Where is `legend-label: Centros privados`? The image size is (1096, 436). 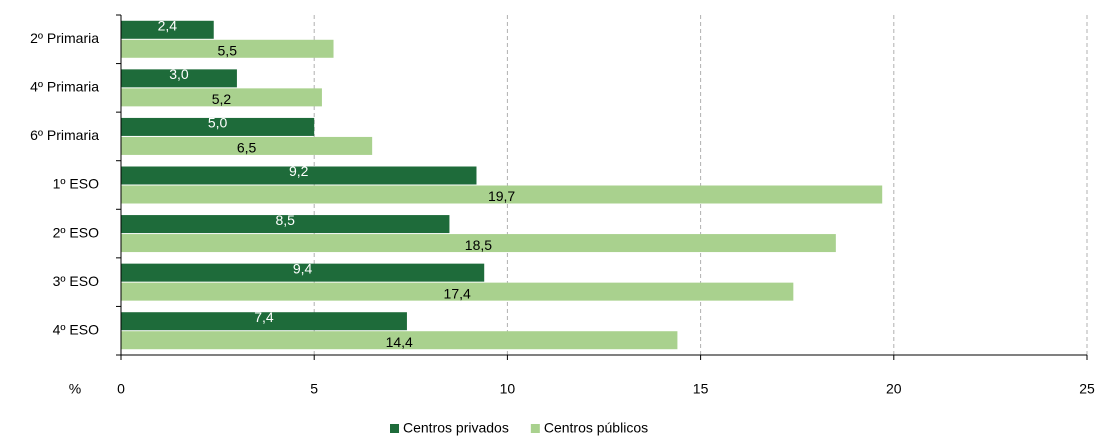
legend-label: Centros privados is located at coordinates (456, 428).